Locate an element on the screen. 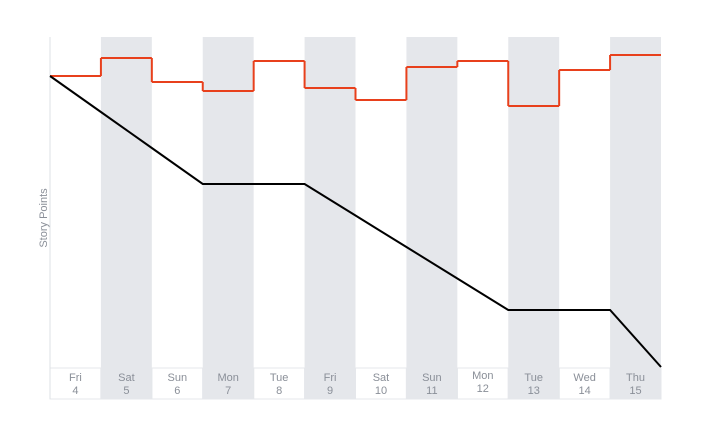 The width and height of the screenshot is (710, 426). x-tick-label: Wed is located at coordinates (584, 378).